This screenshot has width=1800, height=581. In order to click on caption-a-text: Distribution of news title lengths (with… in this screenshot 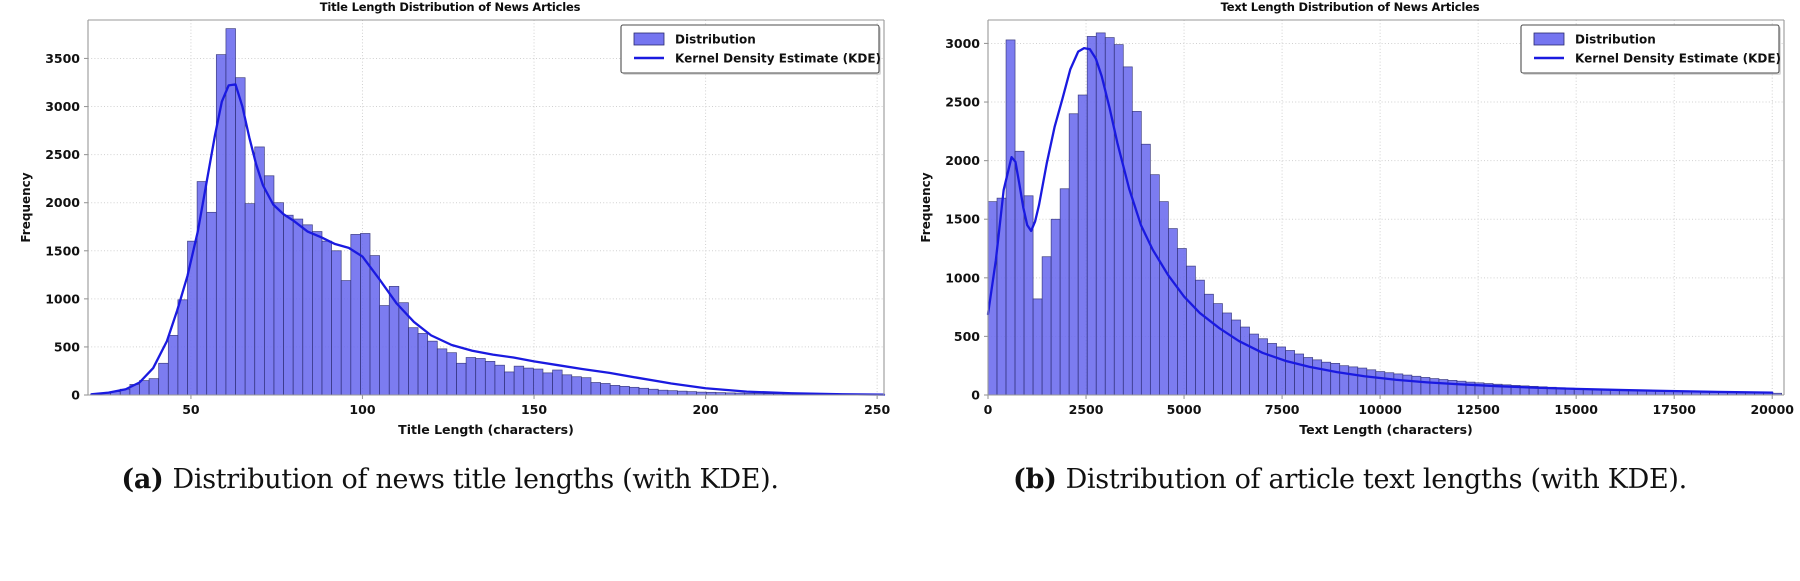, I will do `click(475, 479)`.